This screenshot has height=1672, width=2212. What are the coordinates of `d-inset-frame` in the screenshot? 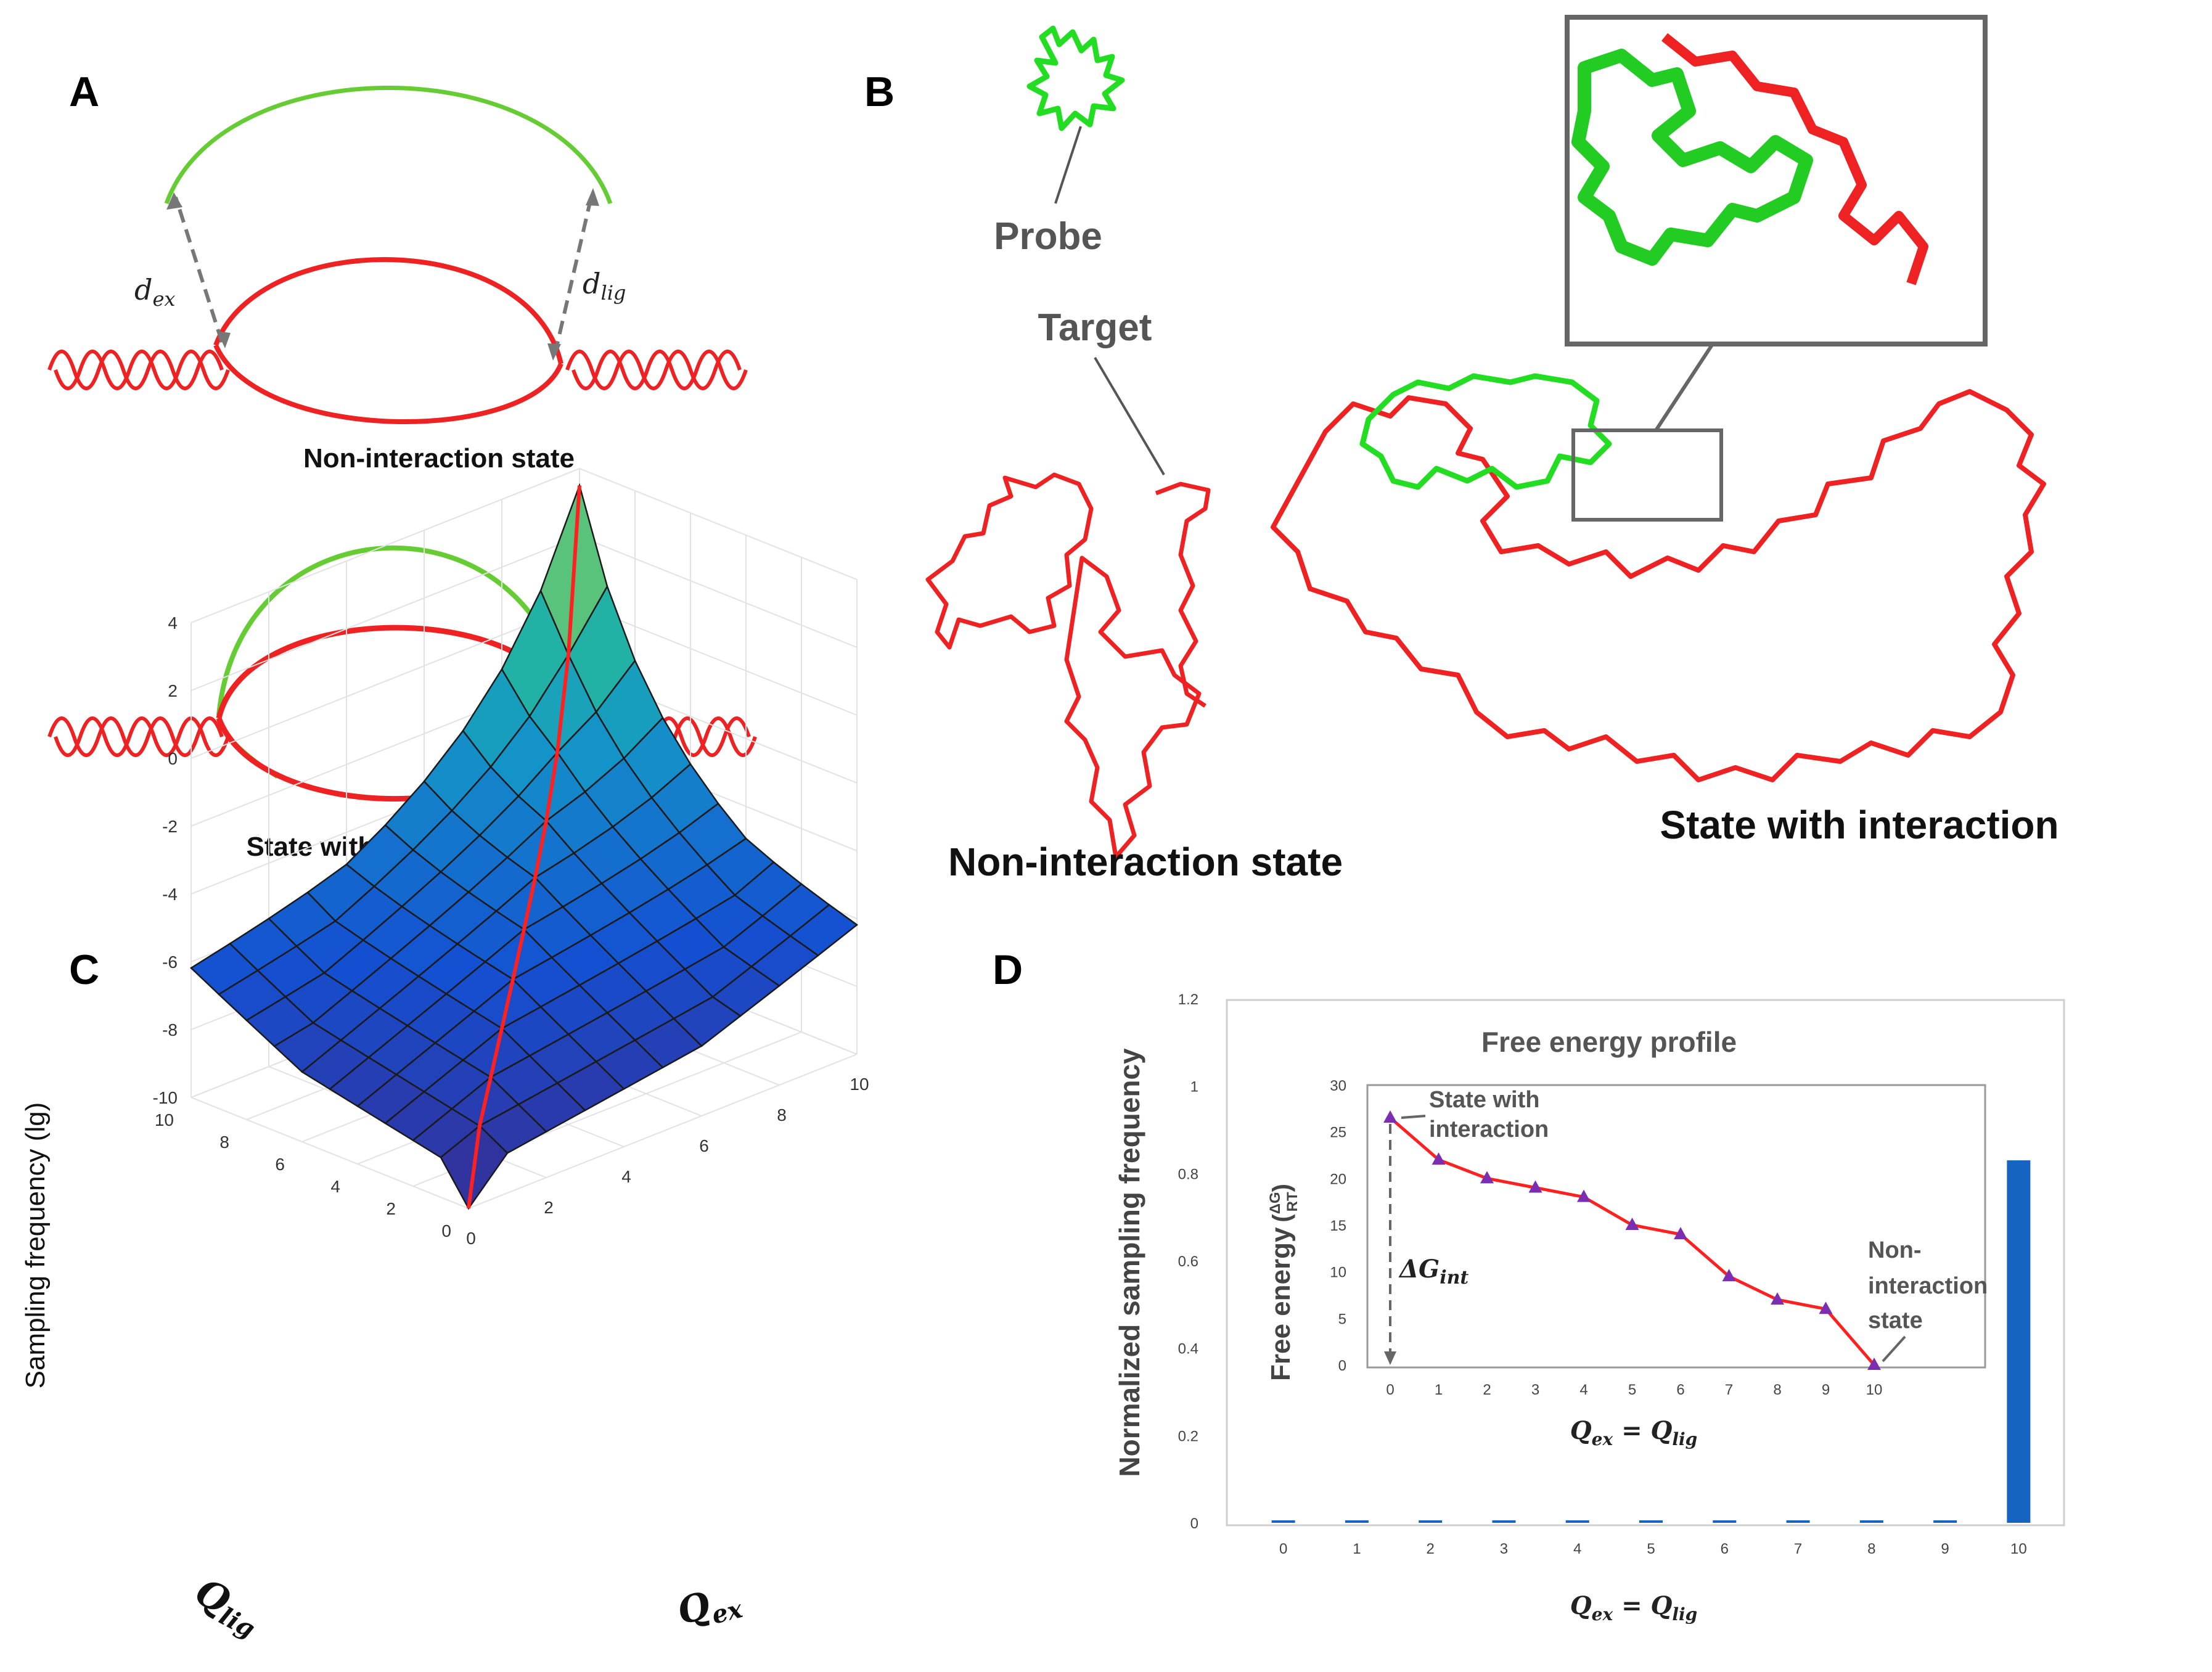 It's located at (1676, 1226).